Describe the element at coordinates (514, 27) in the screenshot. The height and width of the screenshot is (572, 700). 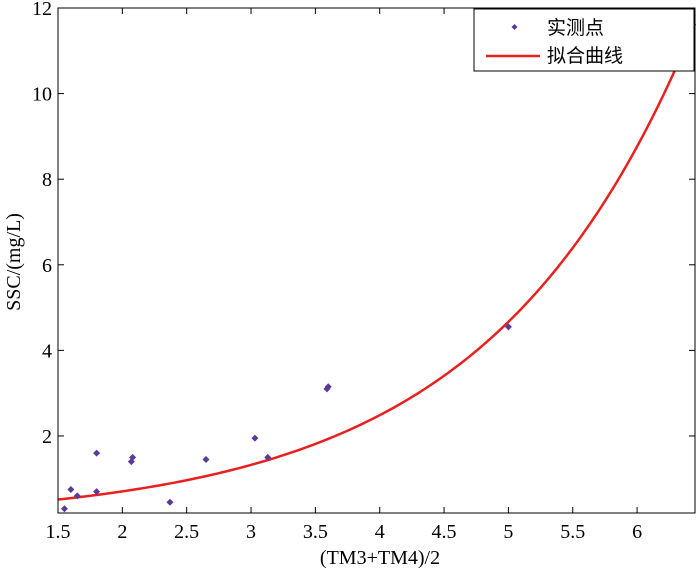
I see `legend-marker-points` at that location.